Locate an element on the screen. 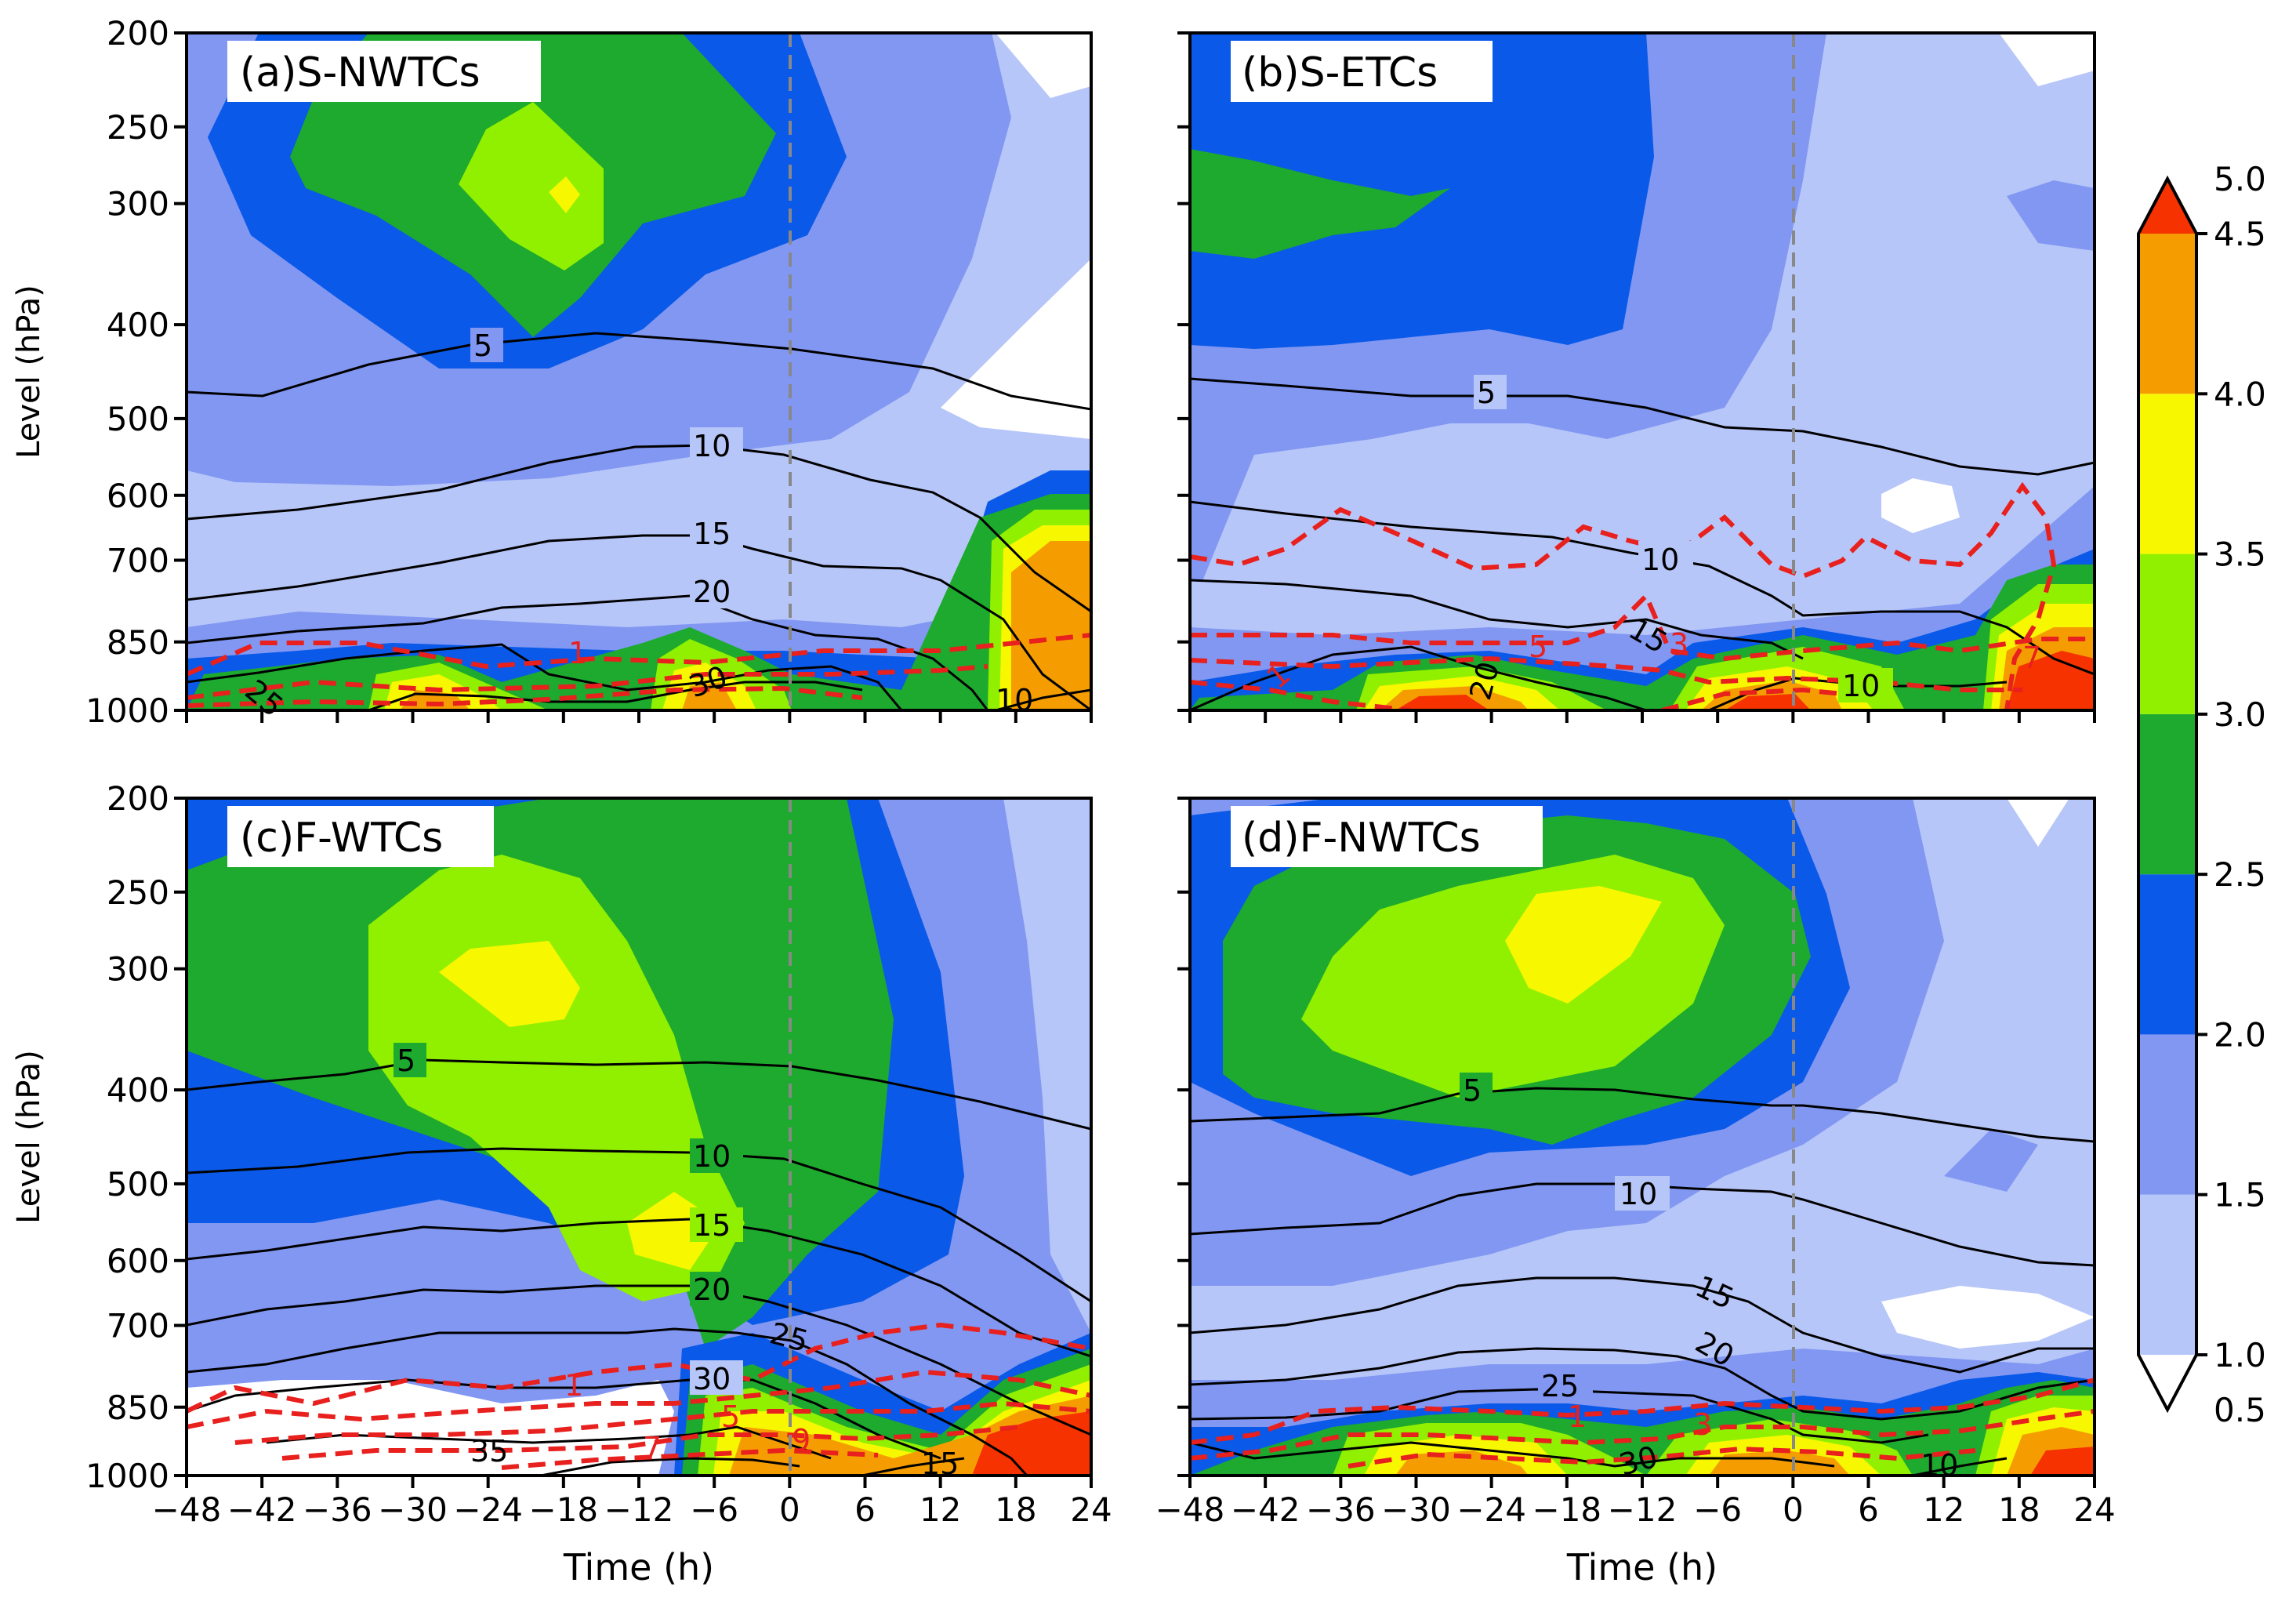 This screenshot has width=2296, height=1601. red-contour-label-9: 9 is located at coordinates (801, 1440).